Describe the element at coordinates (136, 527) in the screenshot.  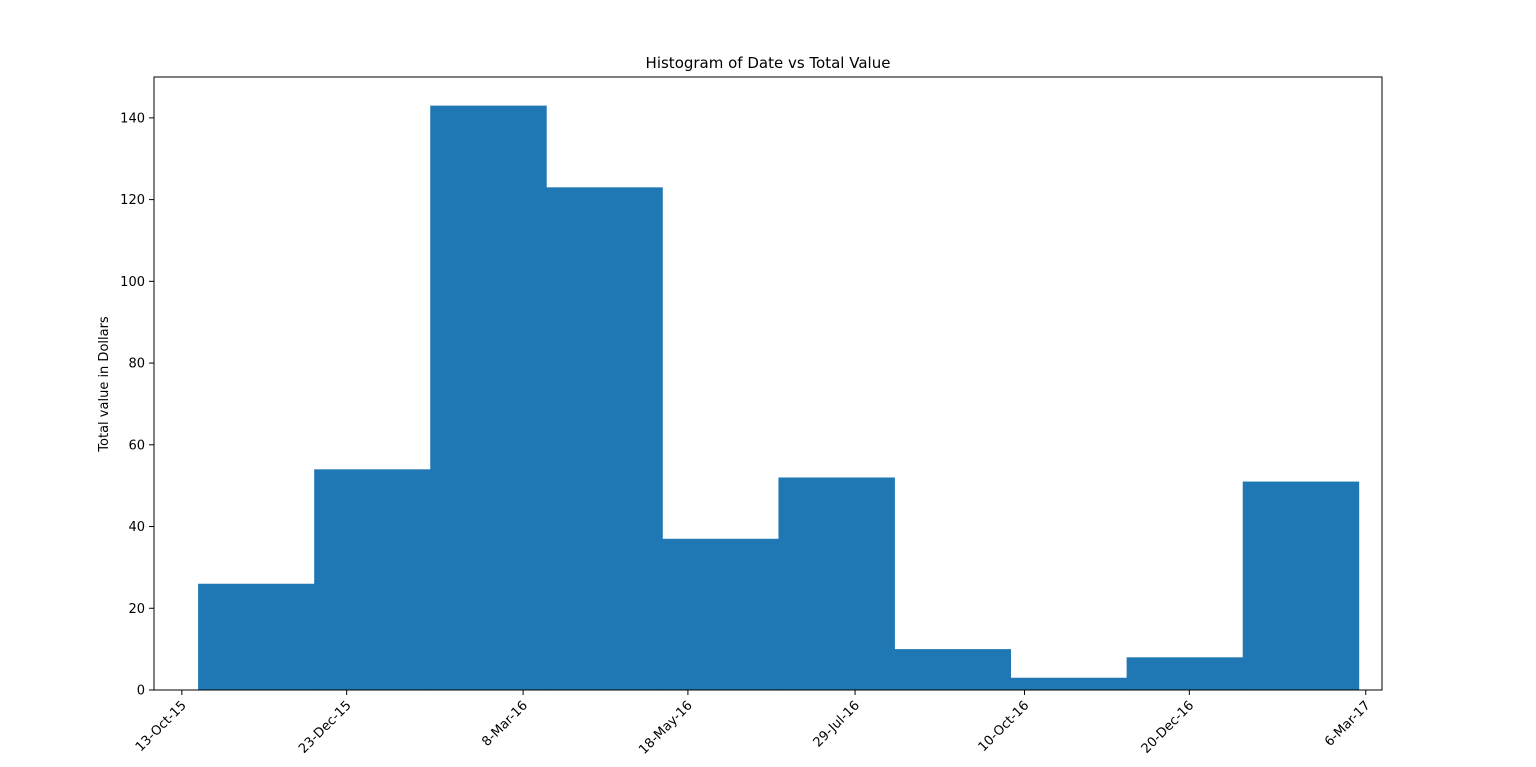
I see `y-tick-label: 40` at that location.